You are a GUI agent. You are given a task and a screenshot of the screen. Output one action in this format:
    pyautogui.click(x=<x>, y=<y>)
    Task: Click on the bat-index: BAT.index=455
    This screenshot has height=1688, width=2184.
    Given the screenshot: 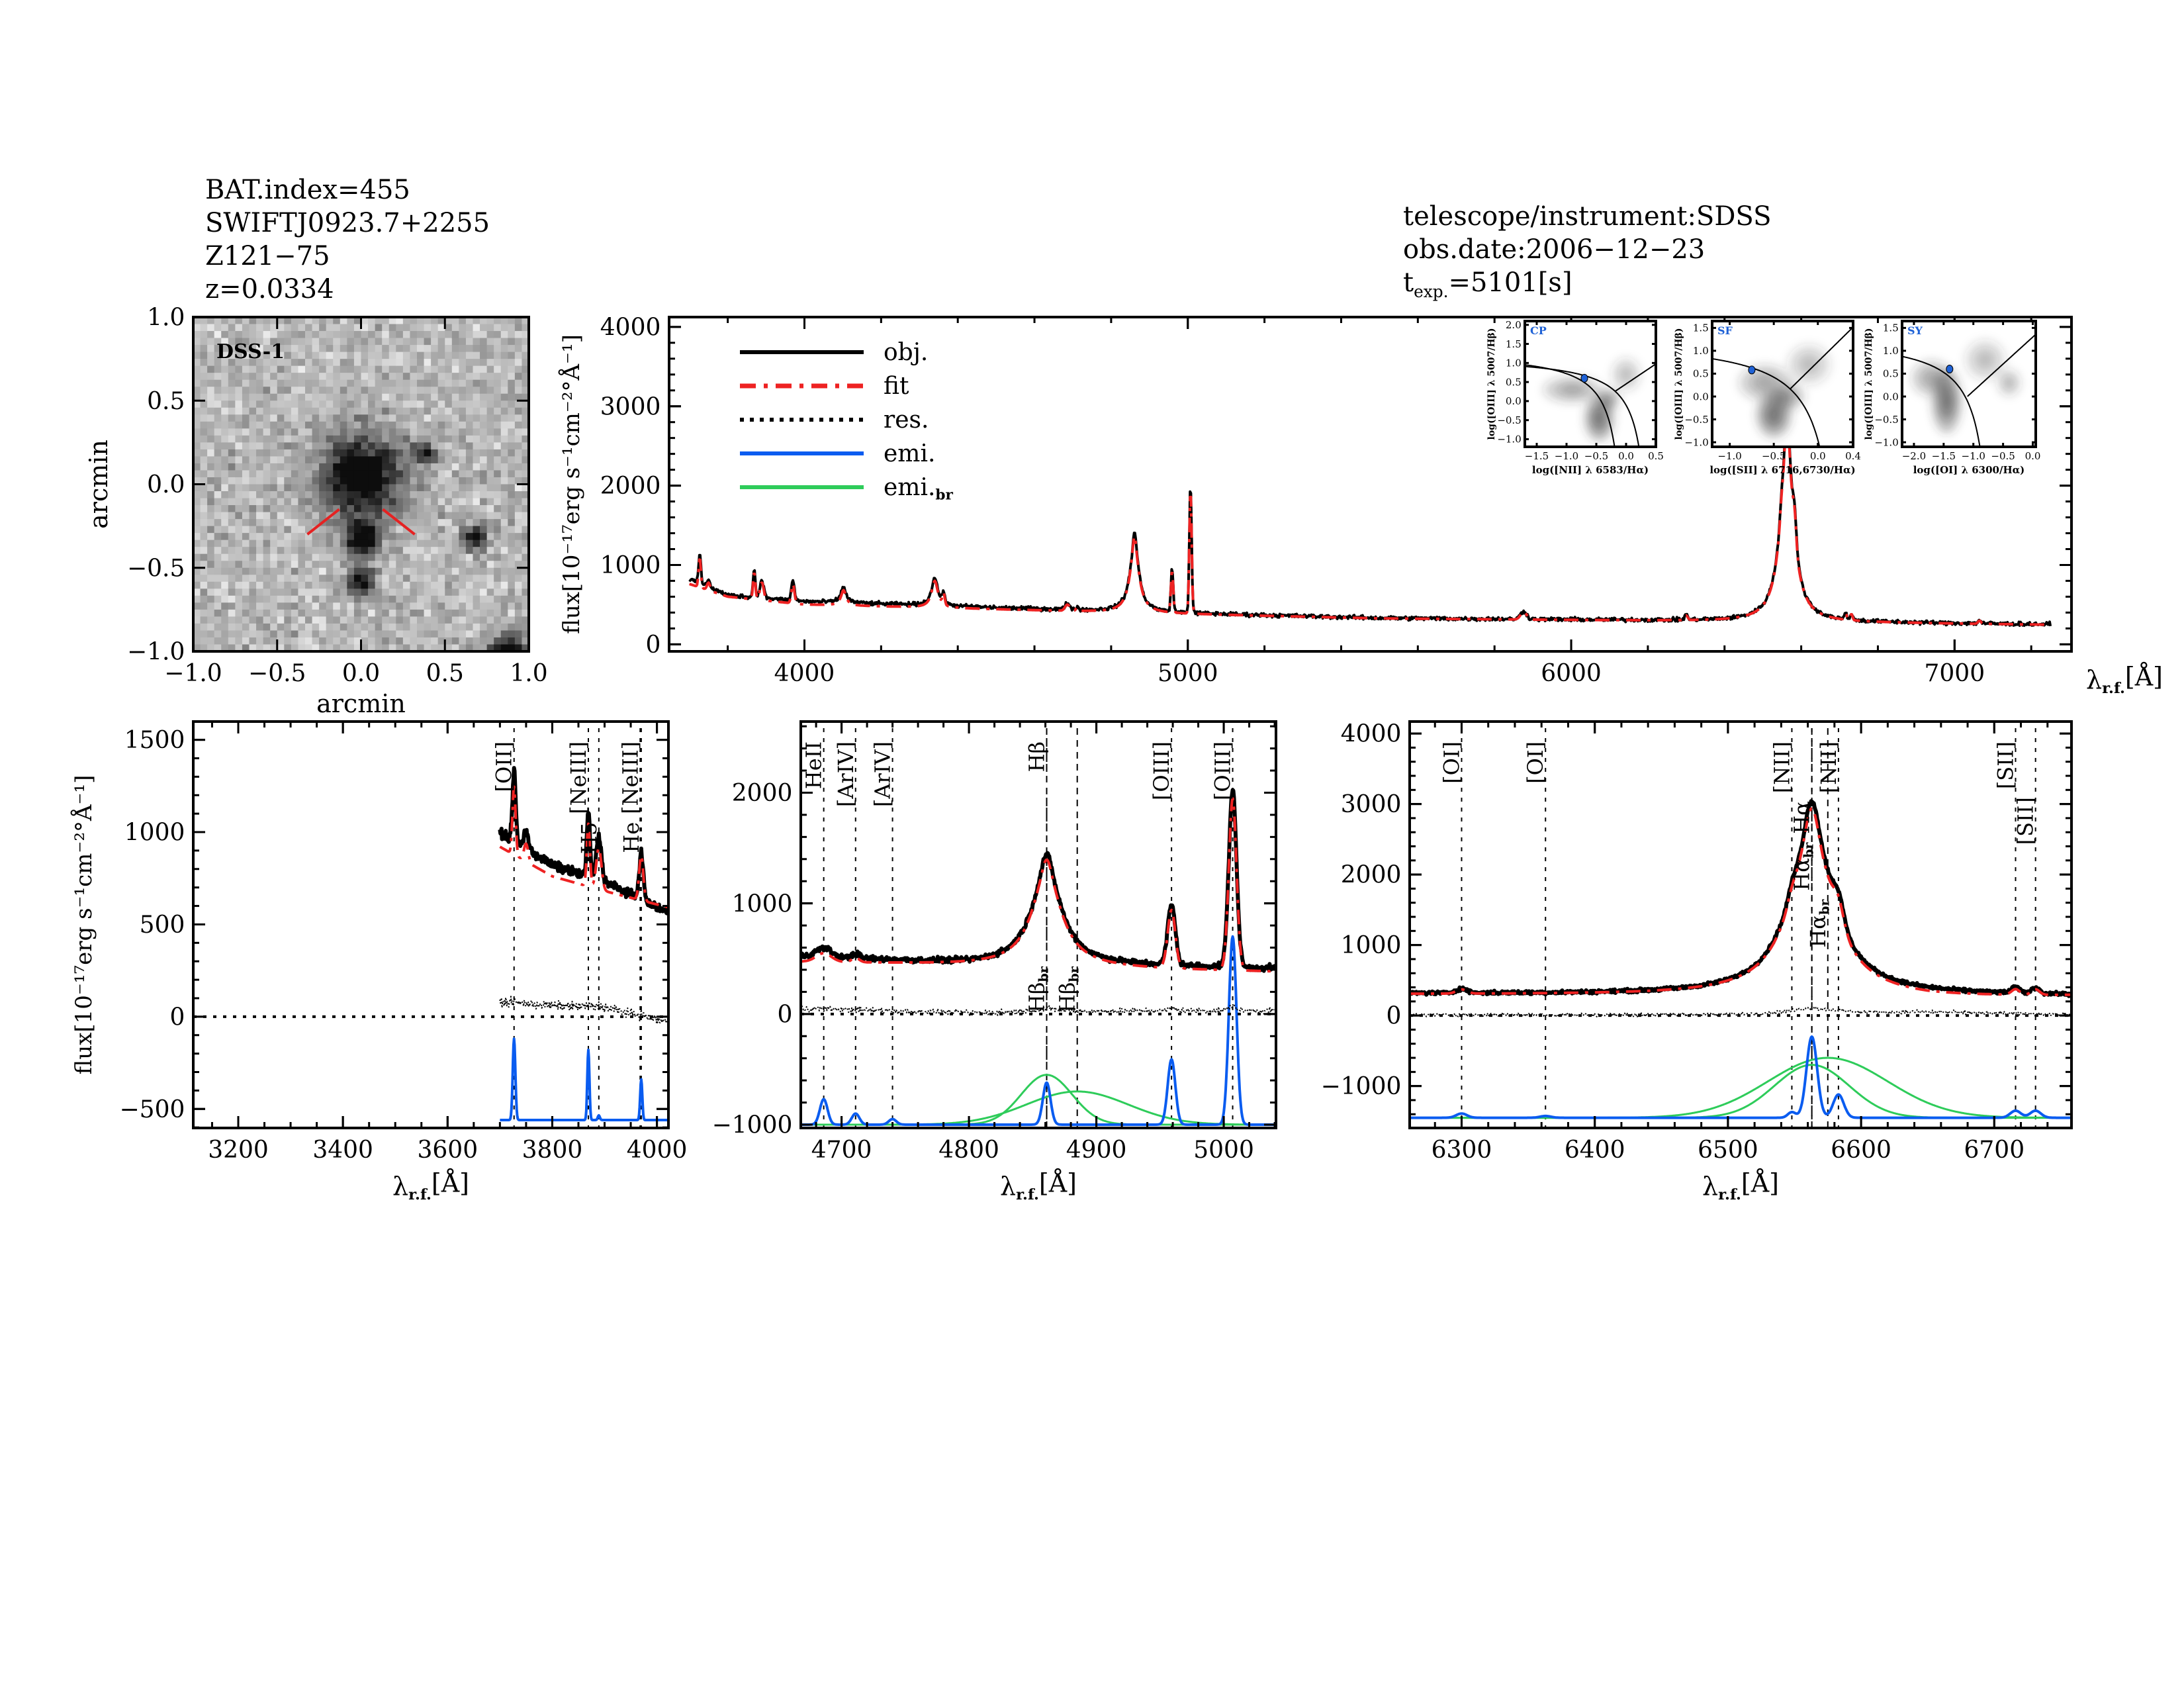 What is the action you would take?
    pyautogui.click(x=307, y=190)
    